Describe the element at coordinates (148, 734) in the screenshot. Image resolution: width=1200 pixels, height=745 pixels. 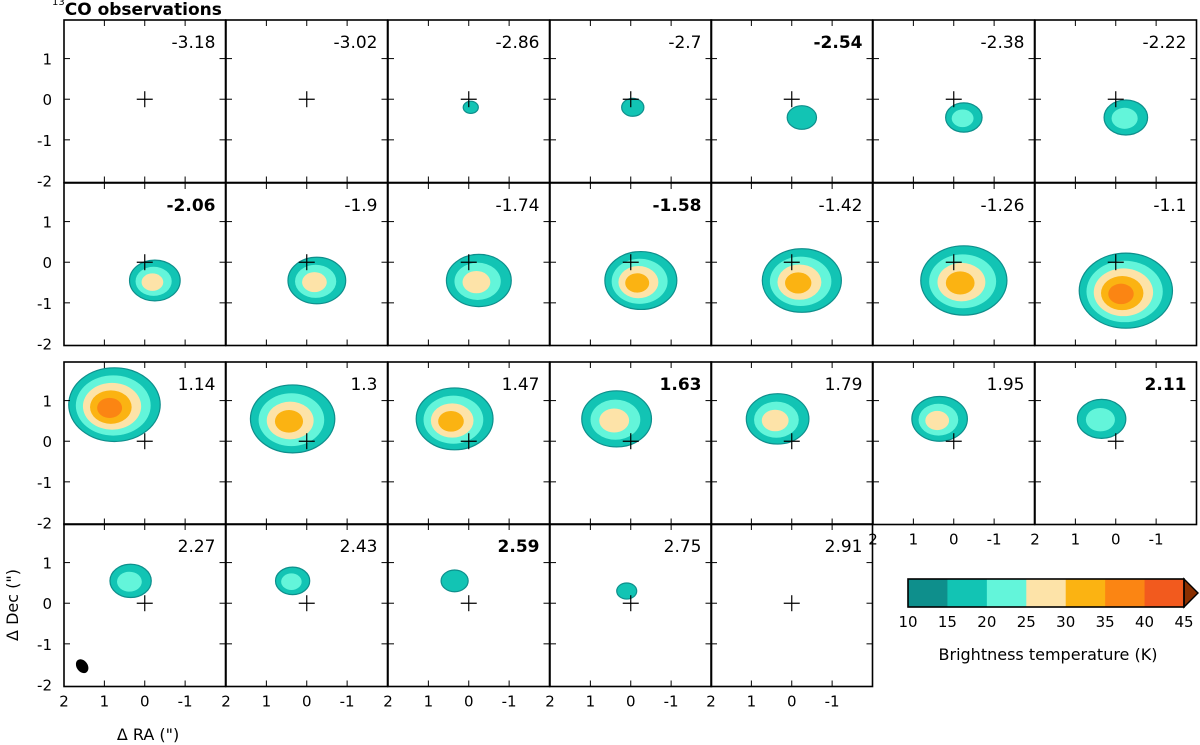
I see `x-axis-label: Δ RA (")` at that location.